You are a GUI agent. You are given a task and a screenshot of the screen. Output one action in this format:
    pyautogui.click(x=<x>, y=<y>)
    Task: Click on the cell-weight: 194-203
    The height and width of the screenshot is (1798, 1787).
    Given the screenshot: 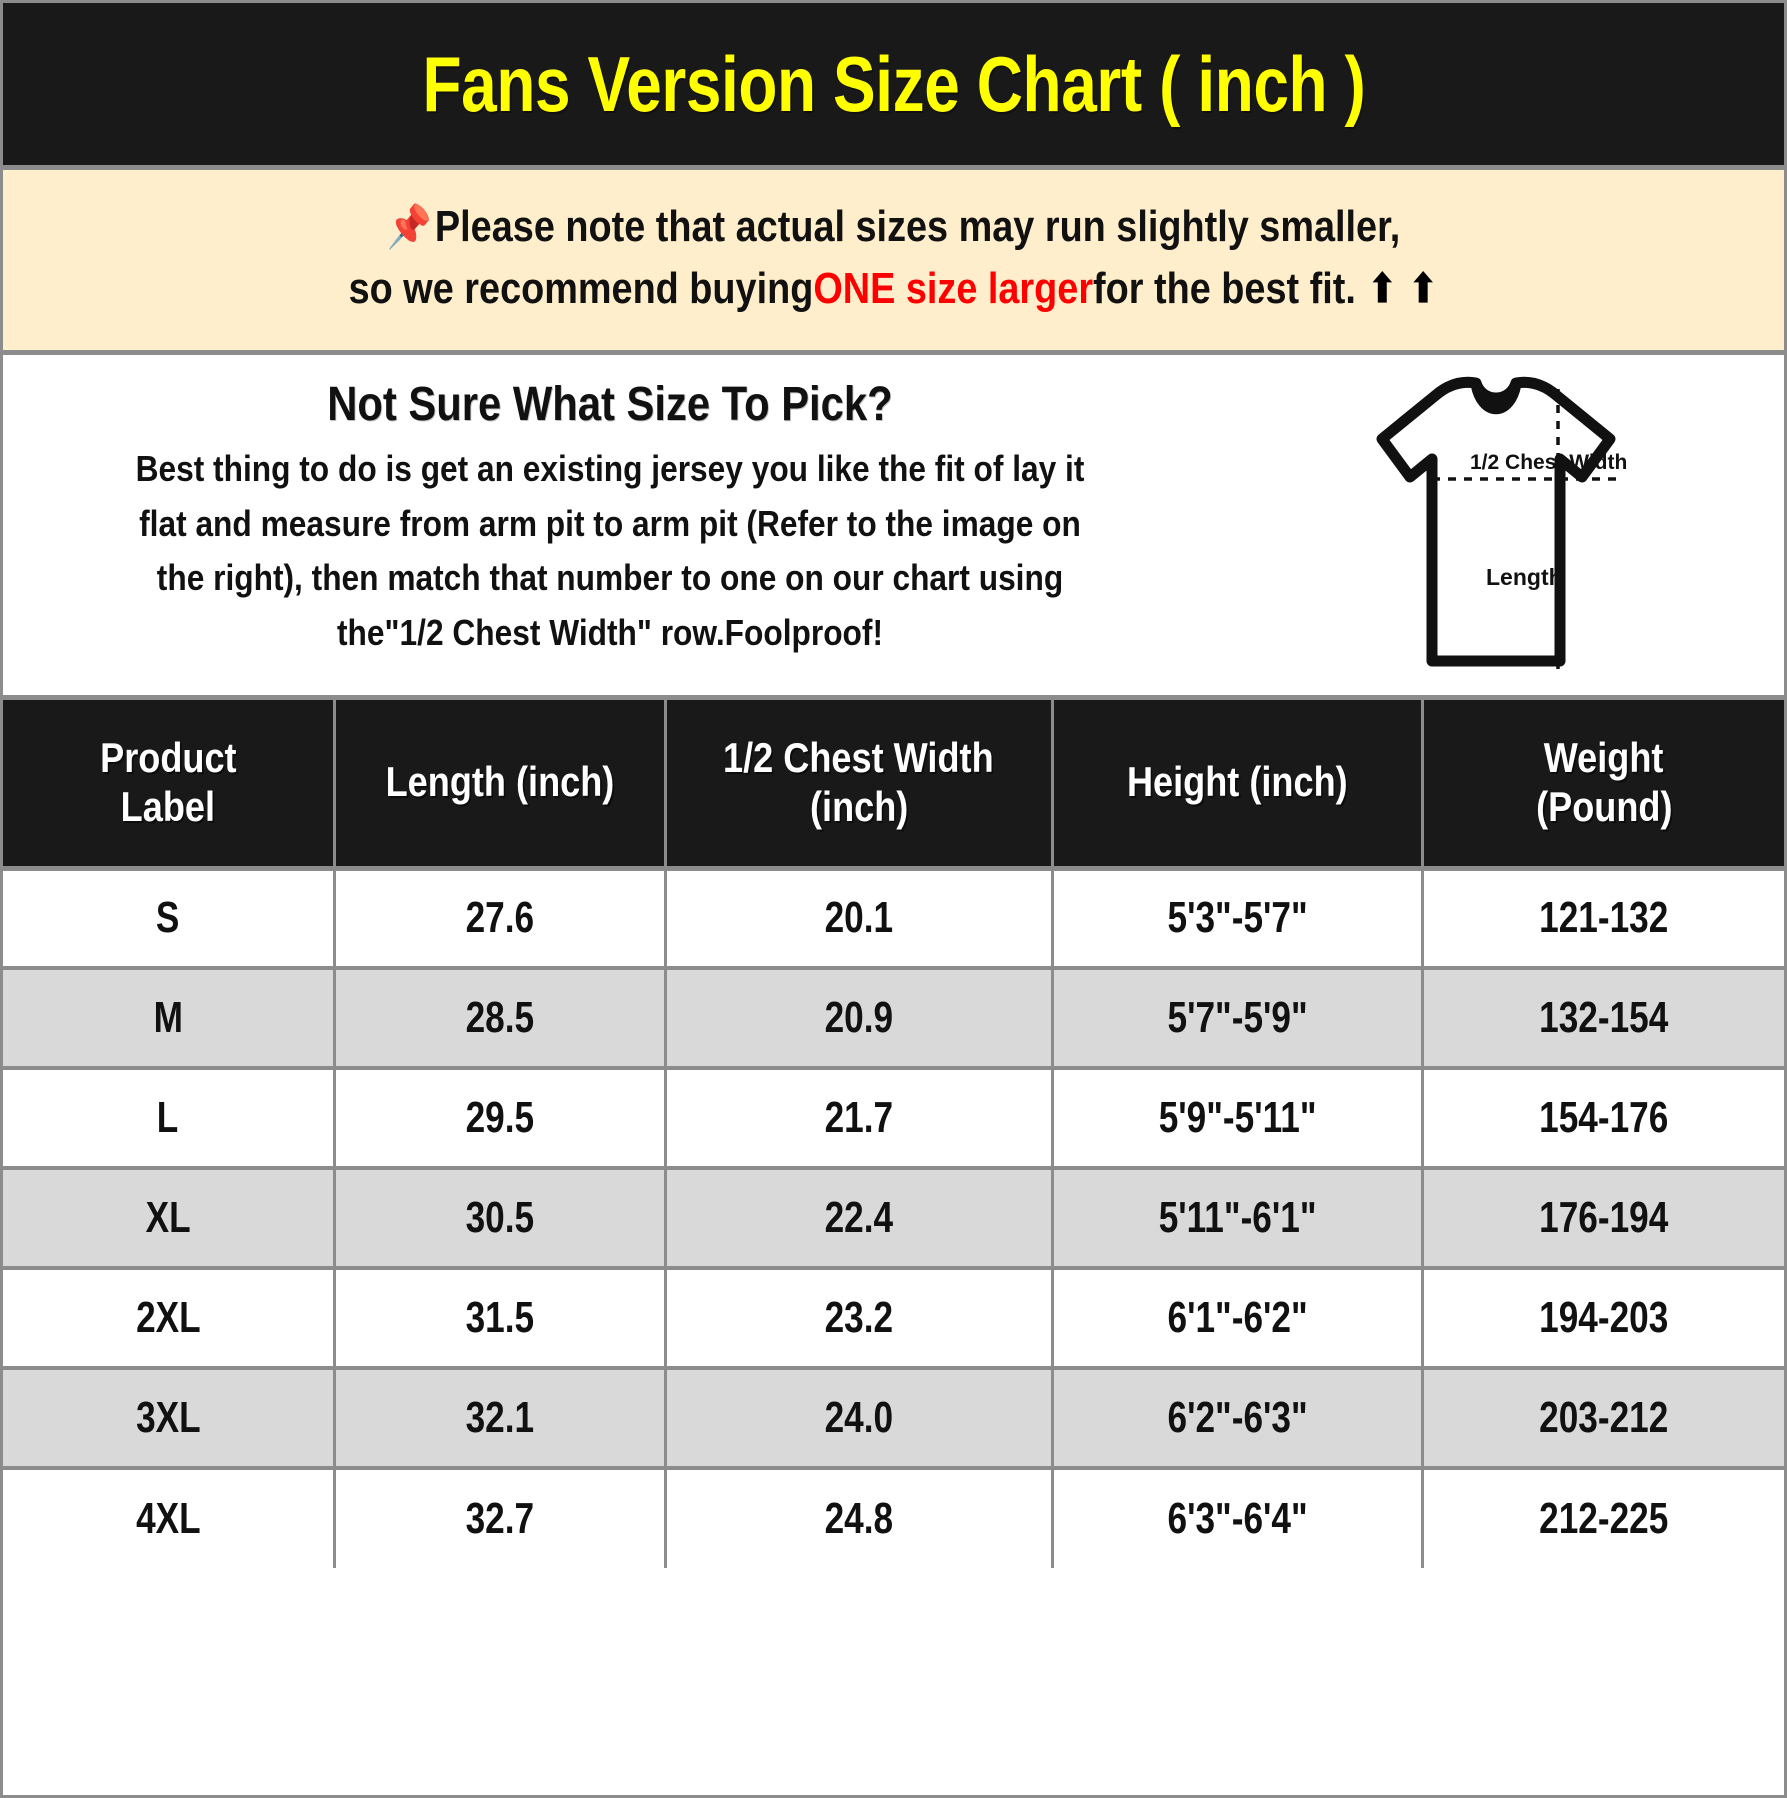 What is the action you would take?
    pyautogui.click(x=1603, y=1319)
    